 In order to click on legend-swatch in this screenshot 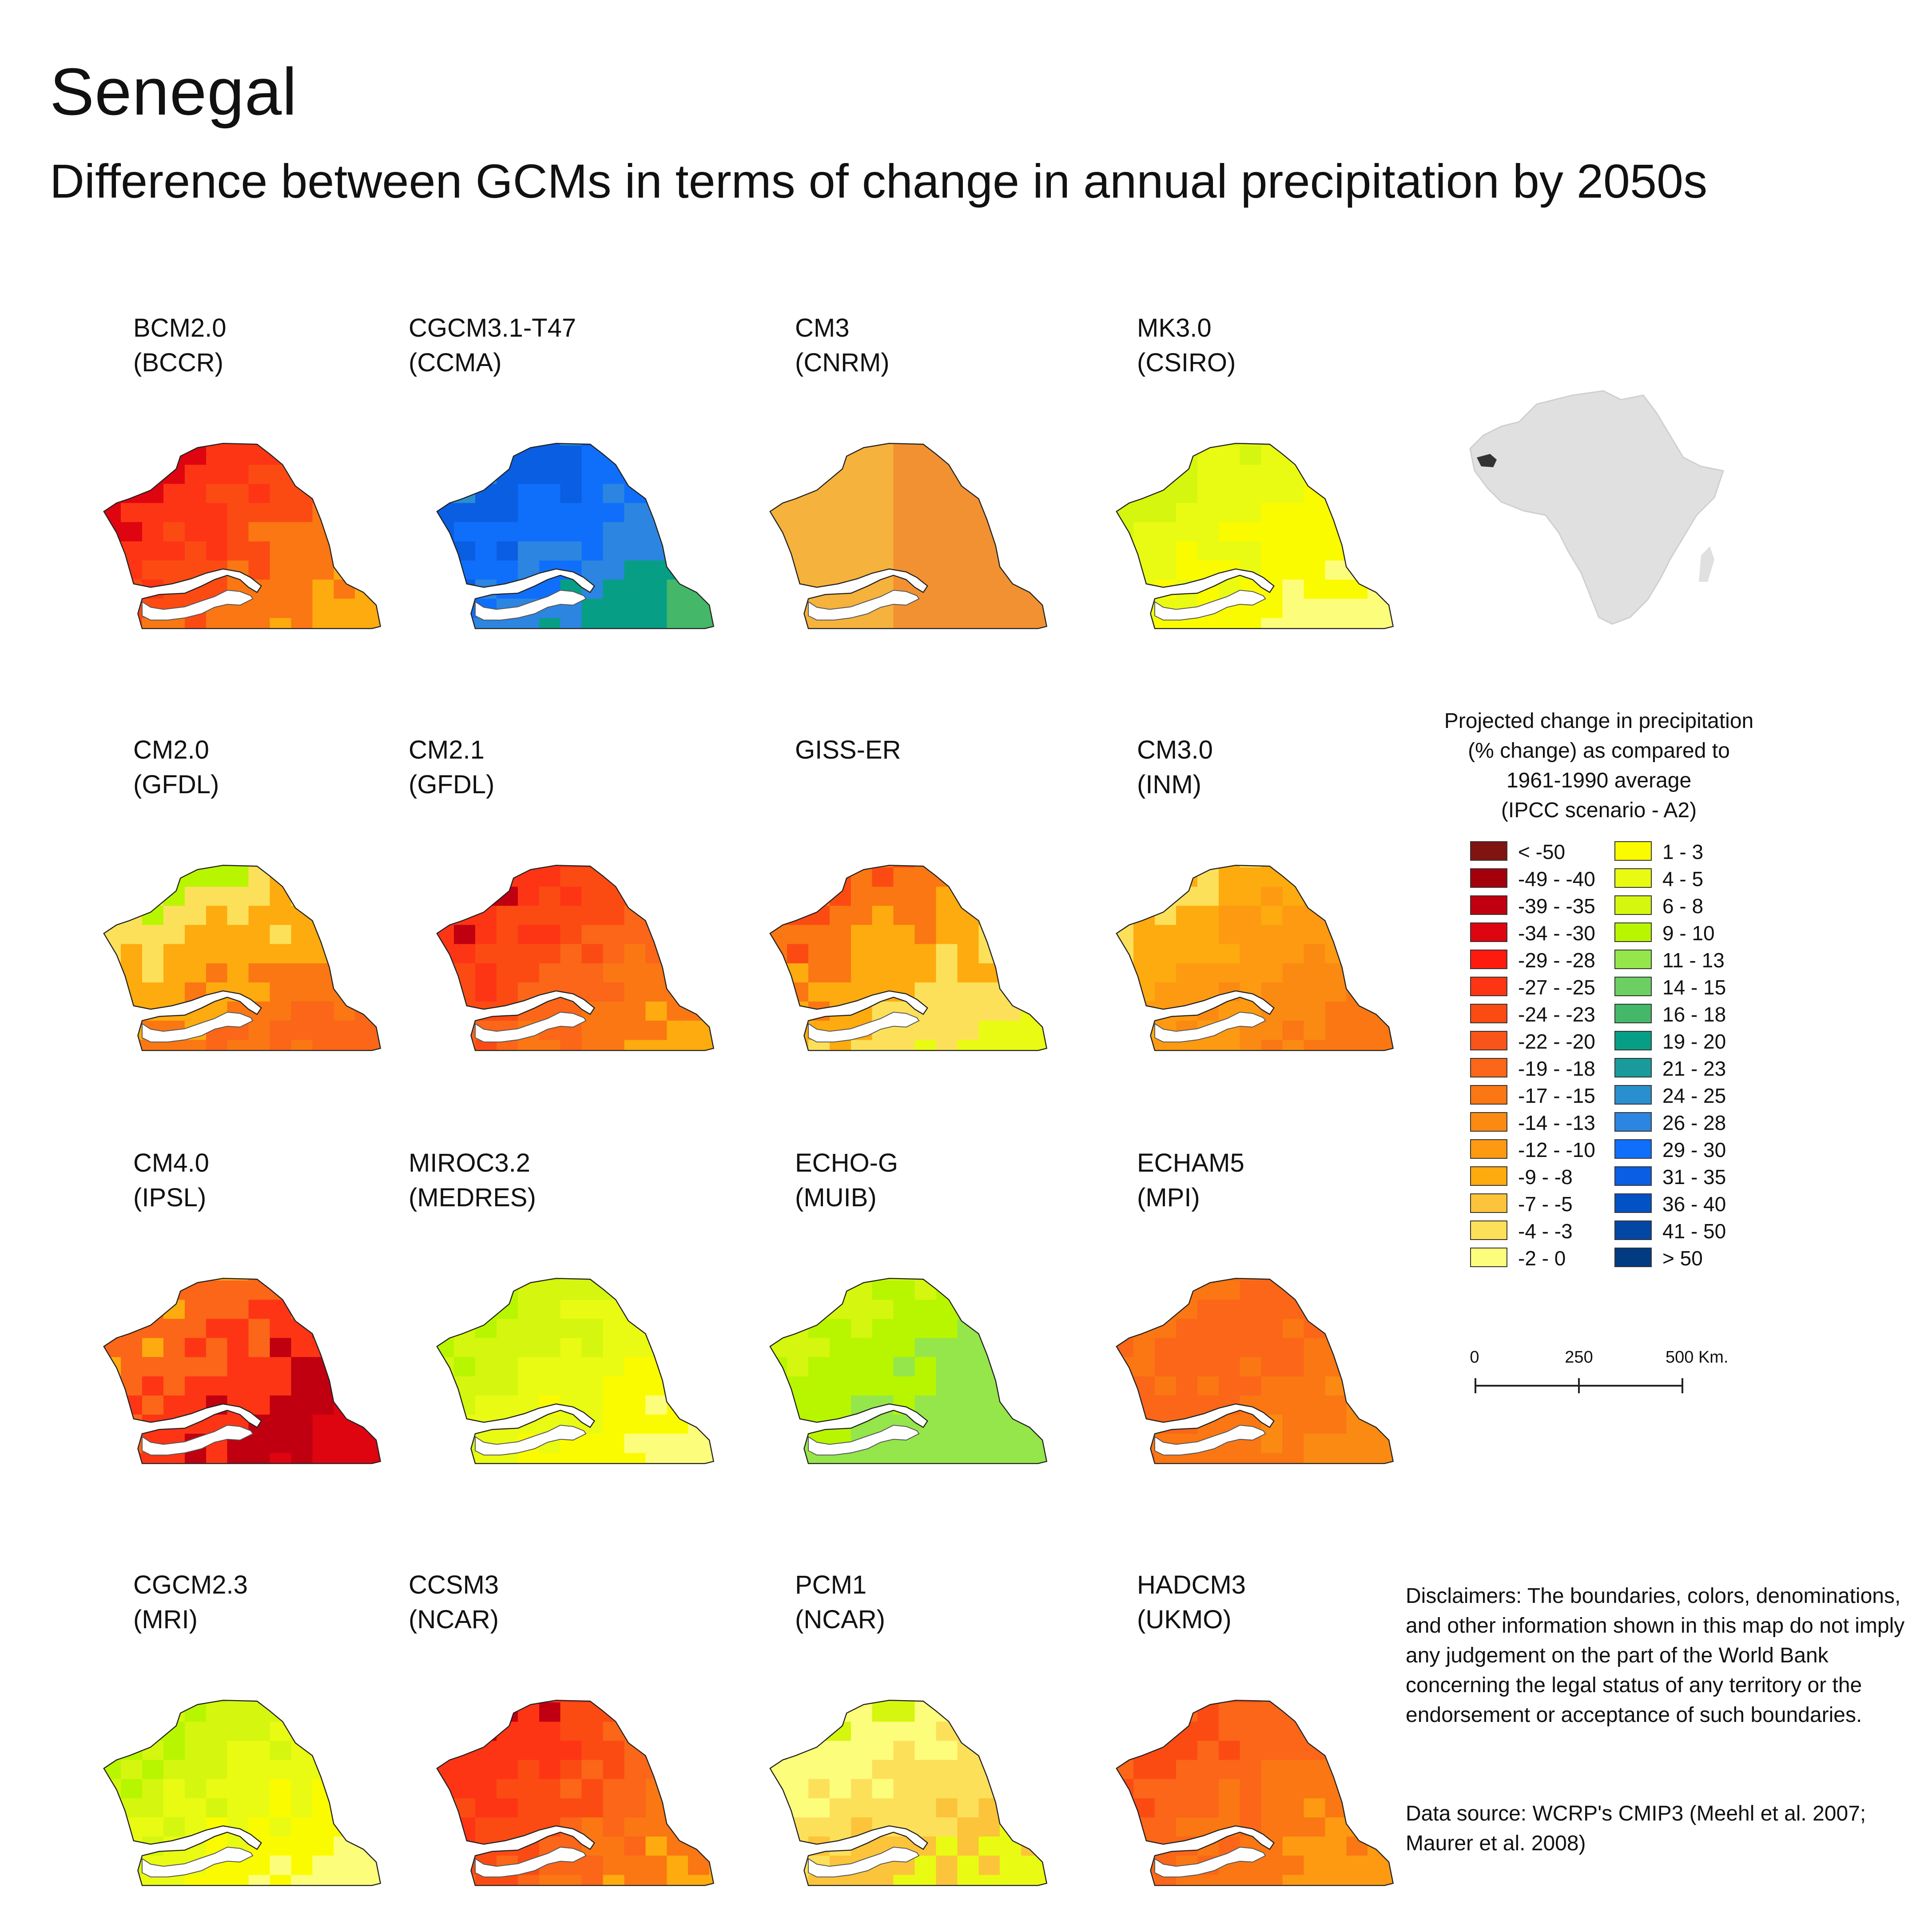, I will do `click(1488, 1257)`.